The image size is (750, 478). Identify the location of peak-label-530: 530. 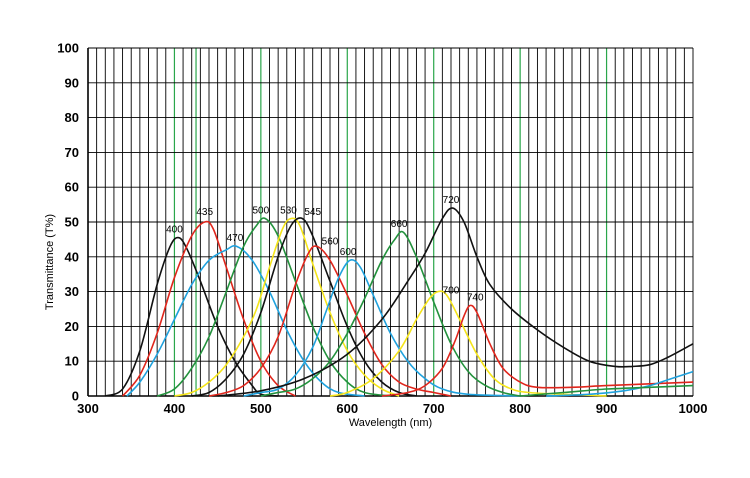
(288, 210).